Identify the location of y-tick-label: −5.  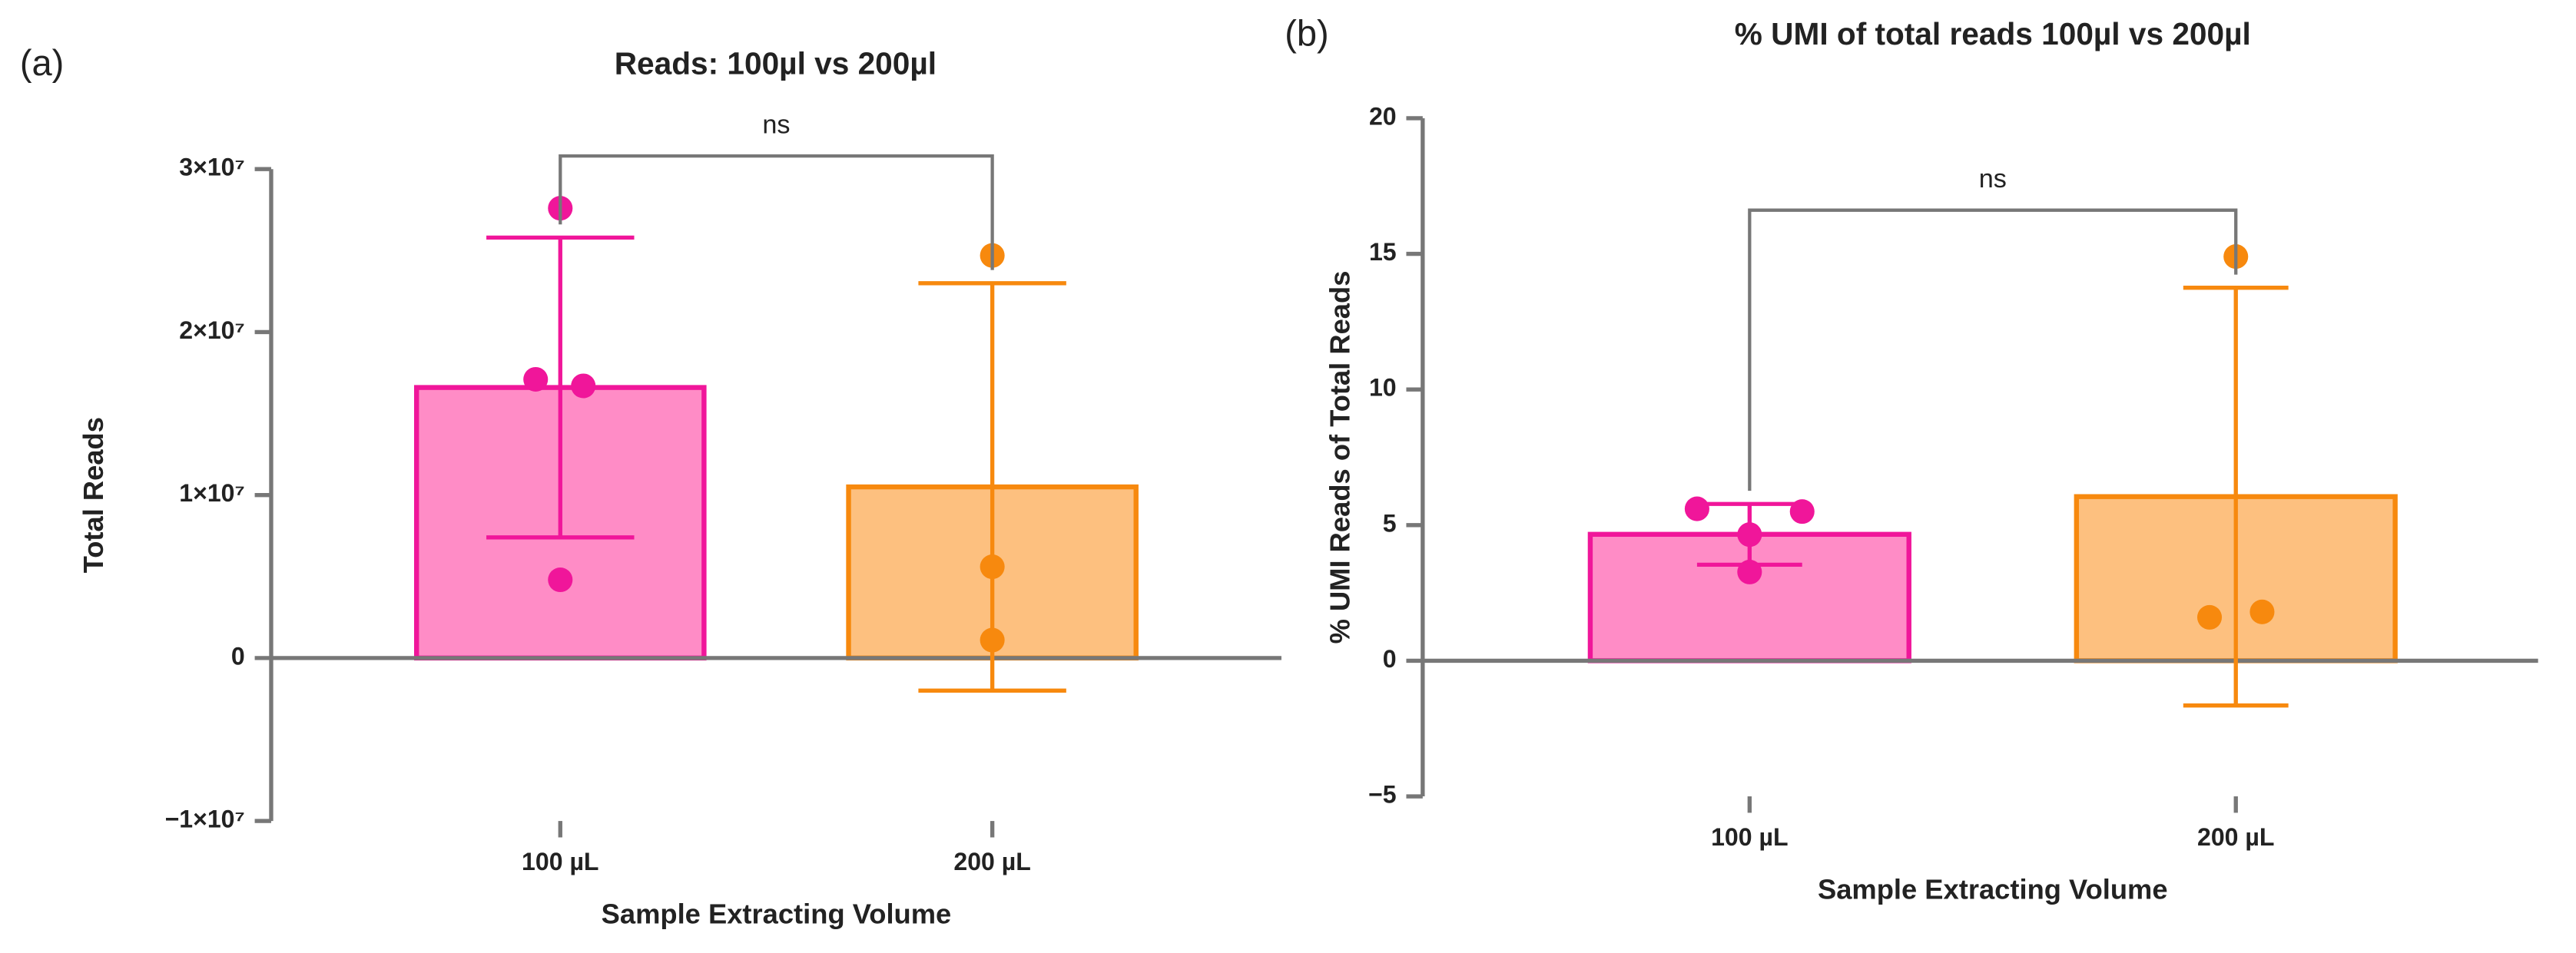
(1382, 794).